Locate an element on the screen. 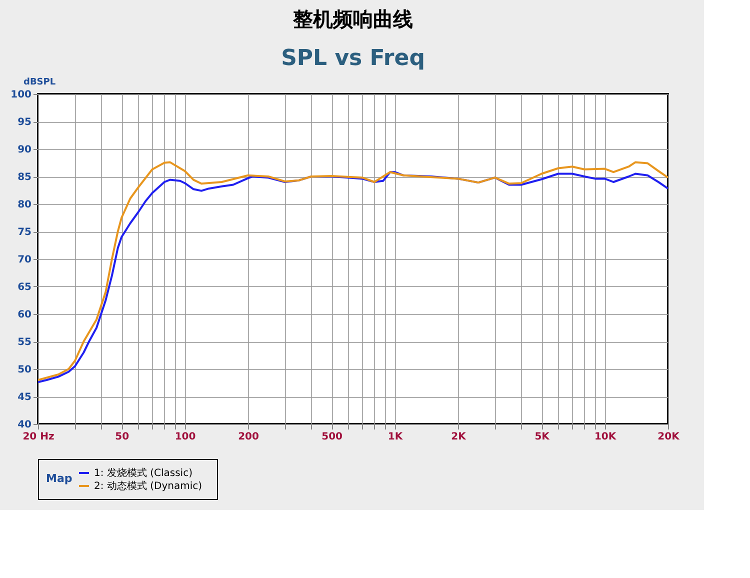 The image size is (750, 578). y-tick-label: 60 is located at coordinates (25, 315).